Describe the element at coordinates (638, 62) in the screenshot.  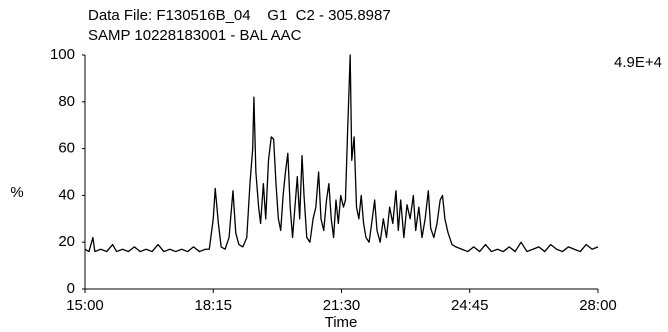
I see `intensity-annotation: 4.9E+4` at that location.